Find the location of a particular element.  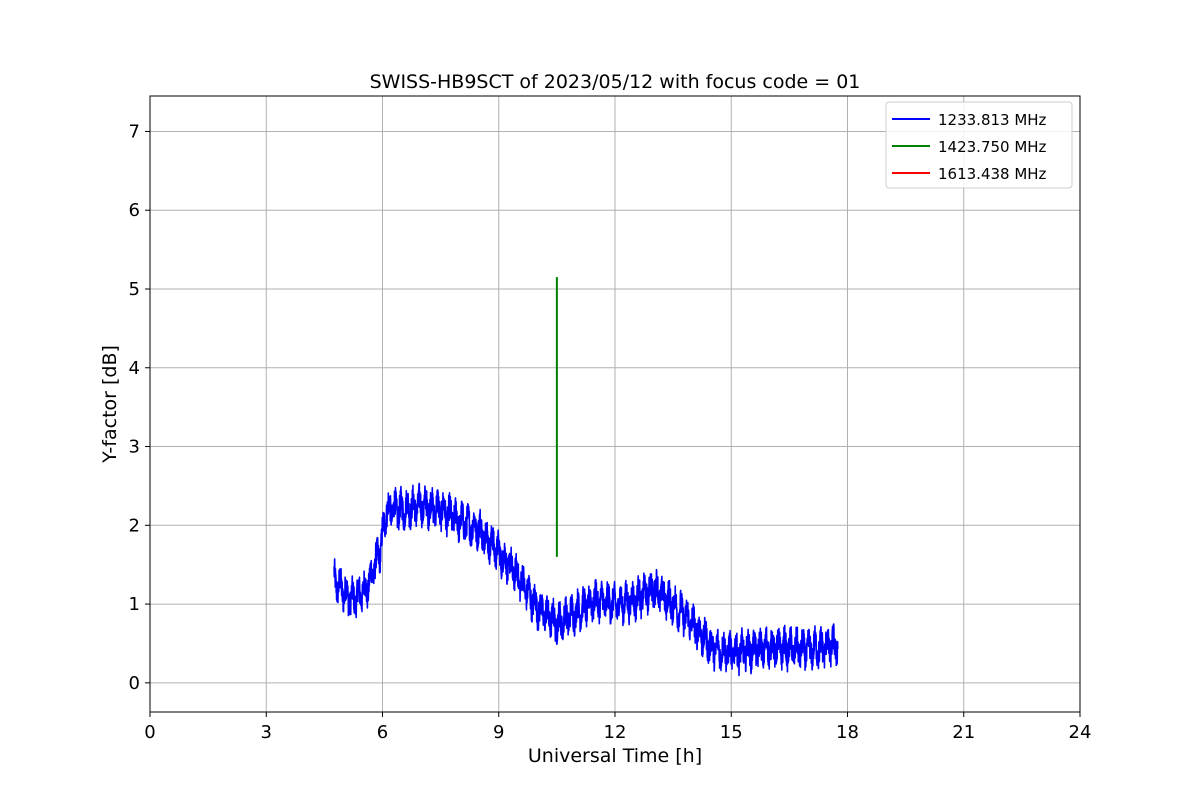

y-tick-label: 7 is located at coordinates (134, 131).